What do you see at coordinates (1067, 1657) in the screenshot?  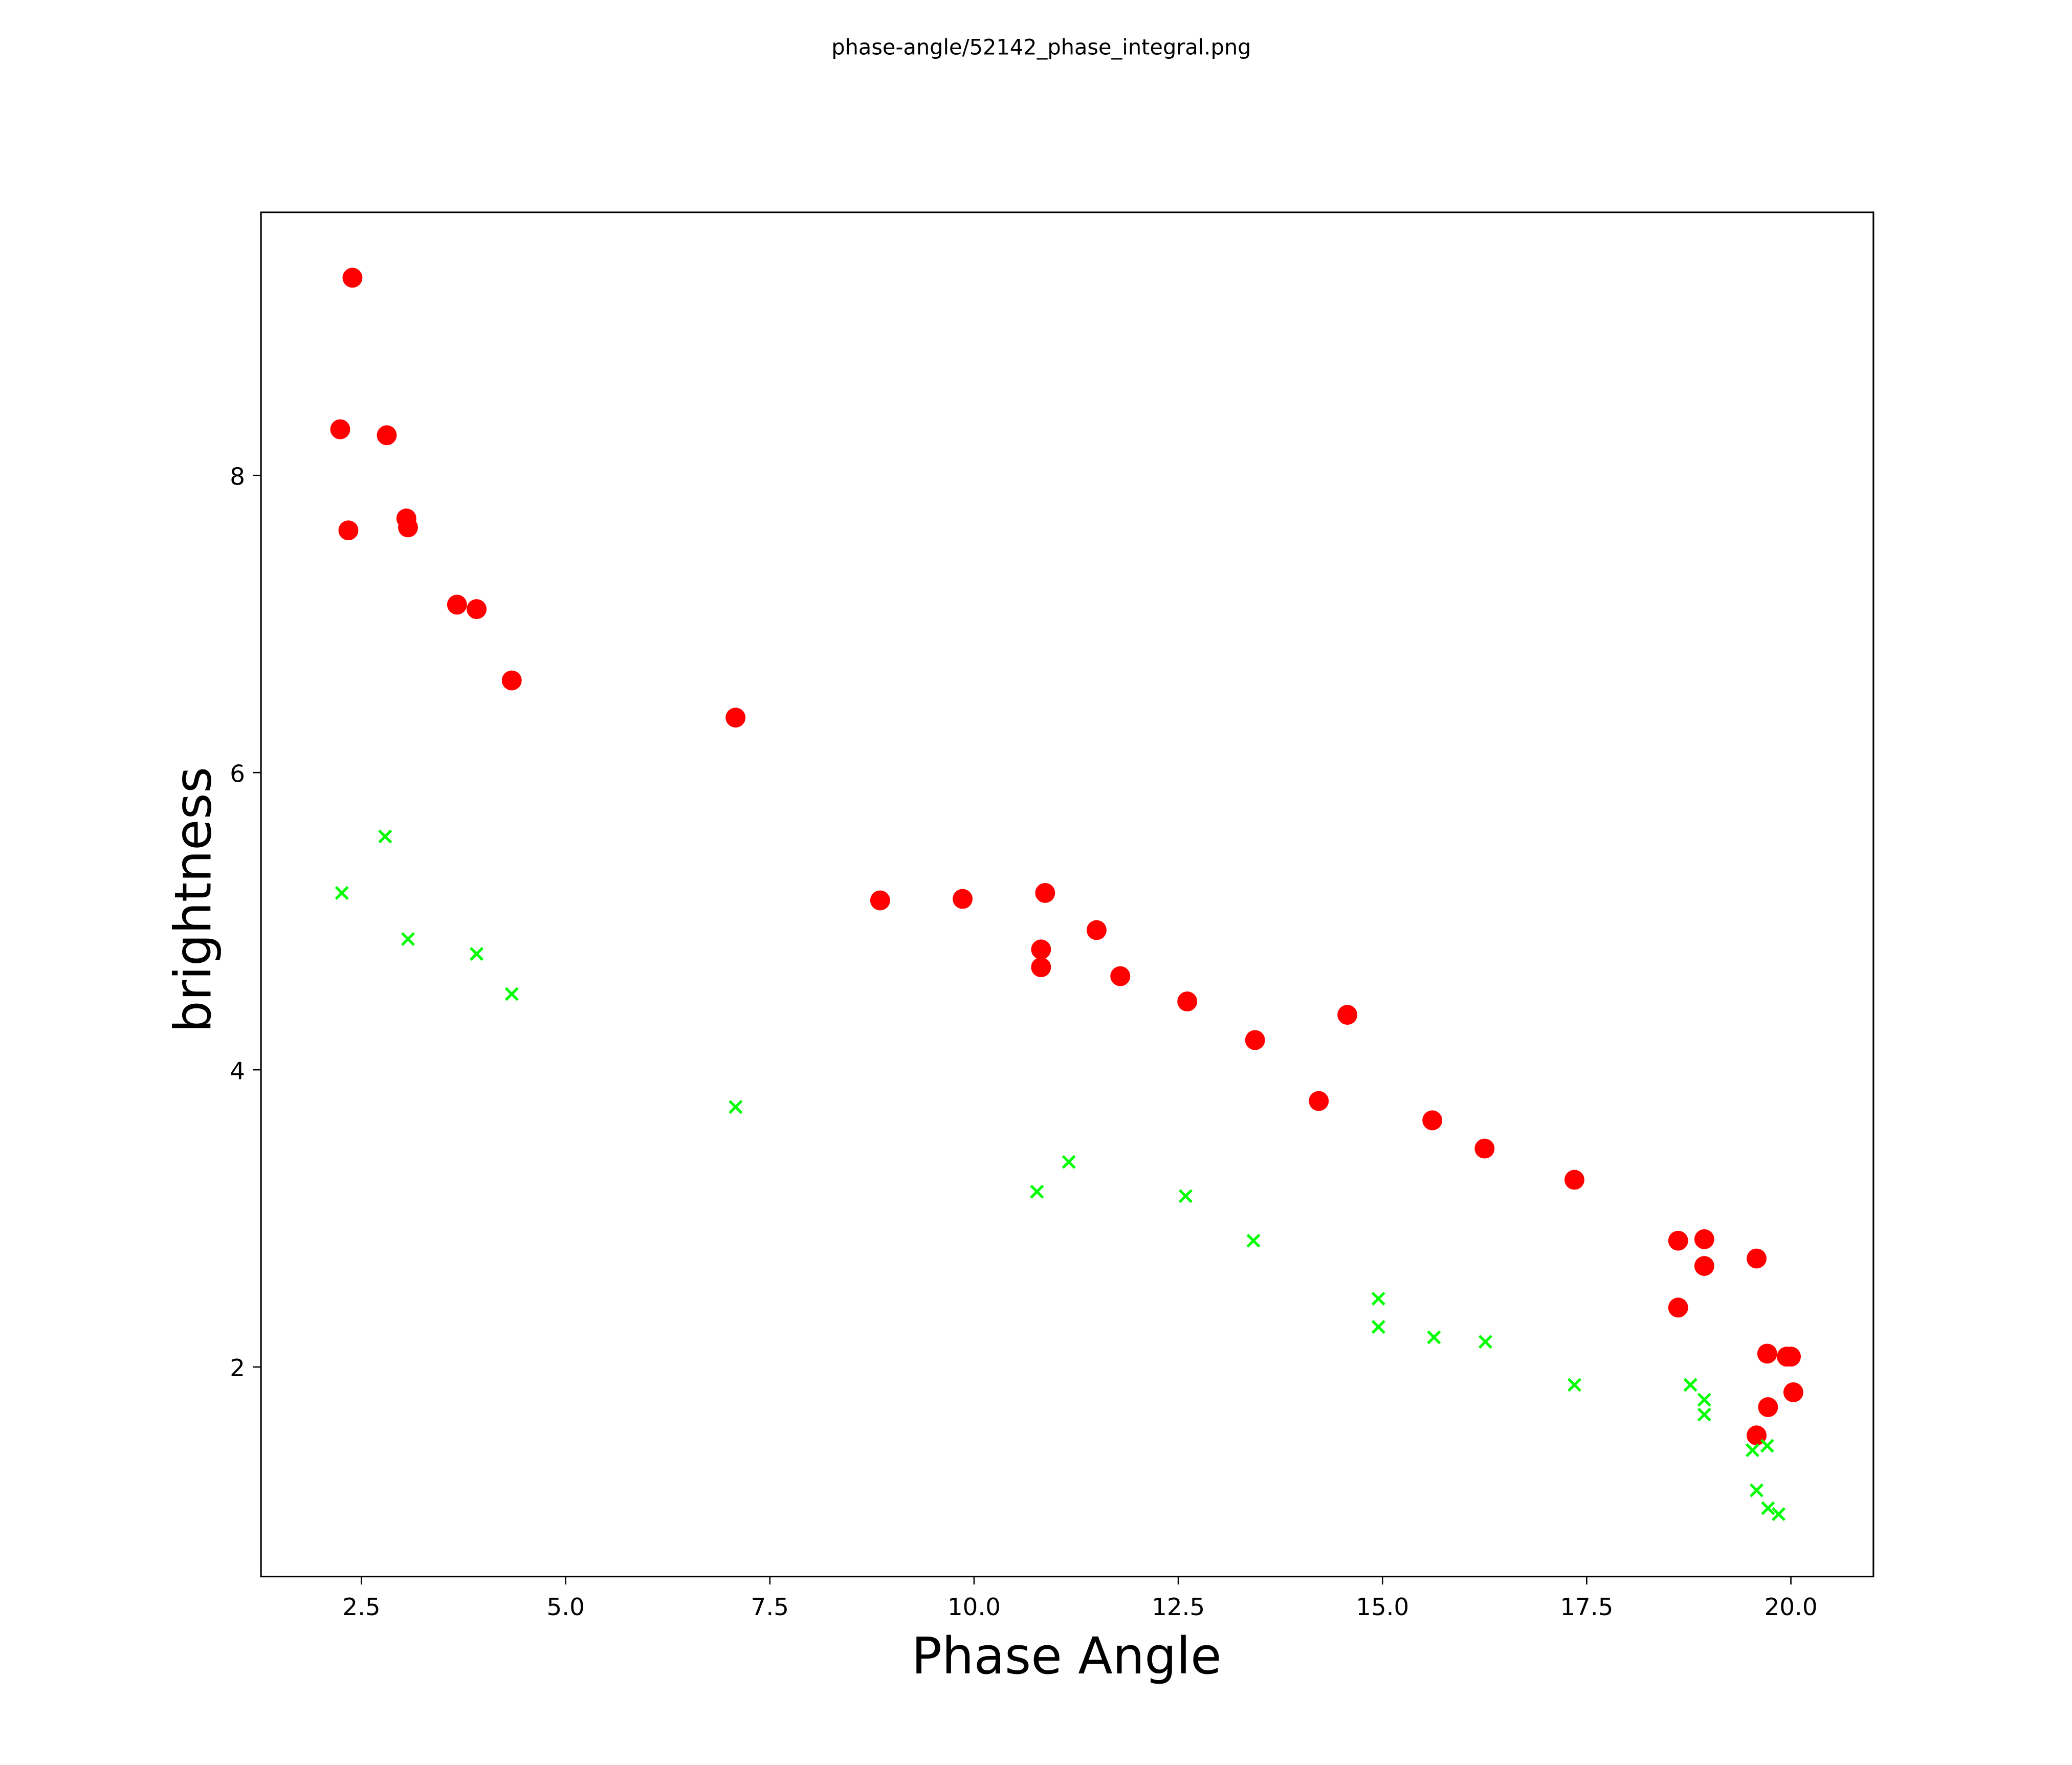 I see `x-axis-label: Phase Angle` at bounding box center [1067, 1657].